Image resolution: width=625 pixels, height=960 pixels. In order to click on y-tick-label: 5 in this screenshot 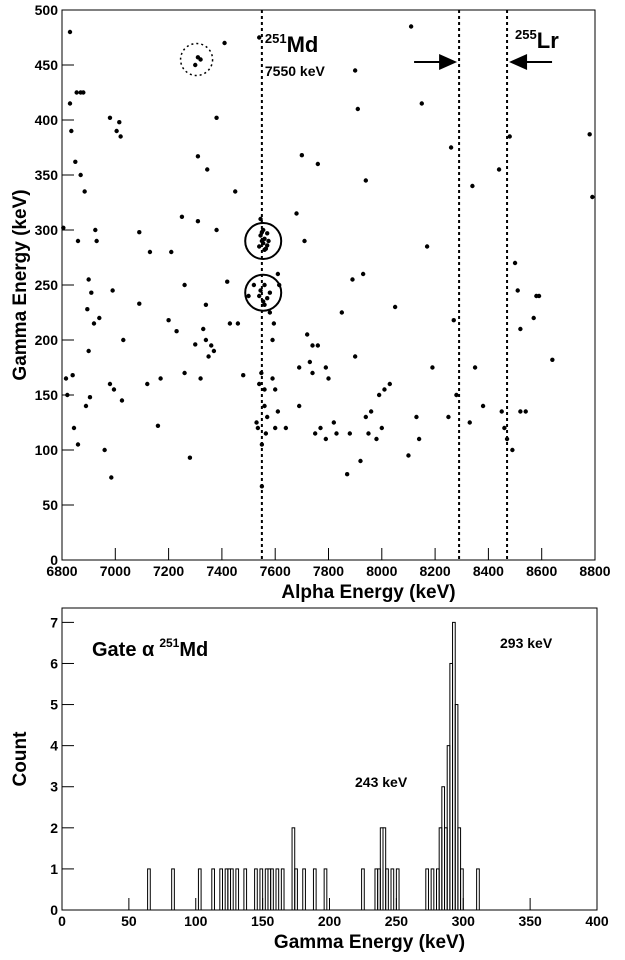, I will do `click(54, 705)`.